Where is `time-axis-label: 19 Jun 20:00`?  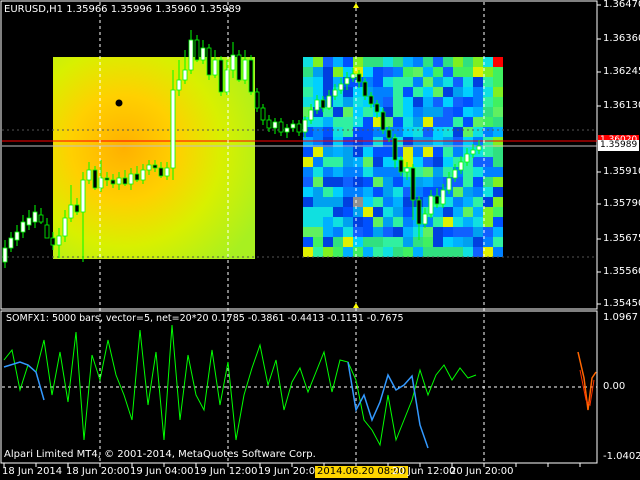 time-axis-label: 19 Jun 20:00 is located at coordinates (290, 471).